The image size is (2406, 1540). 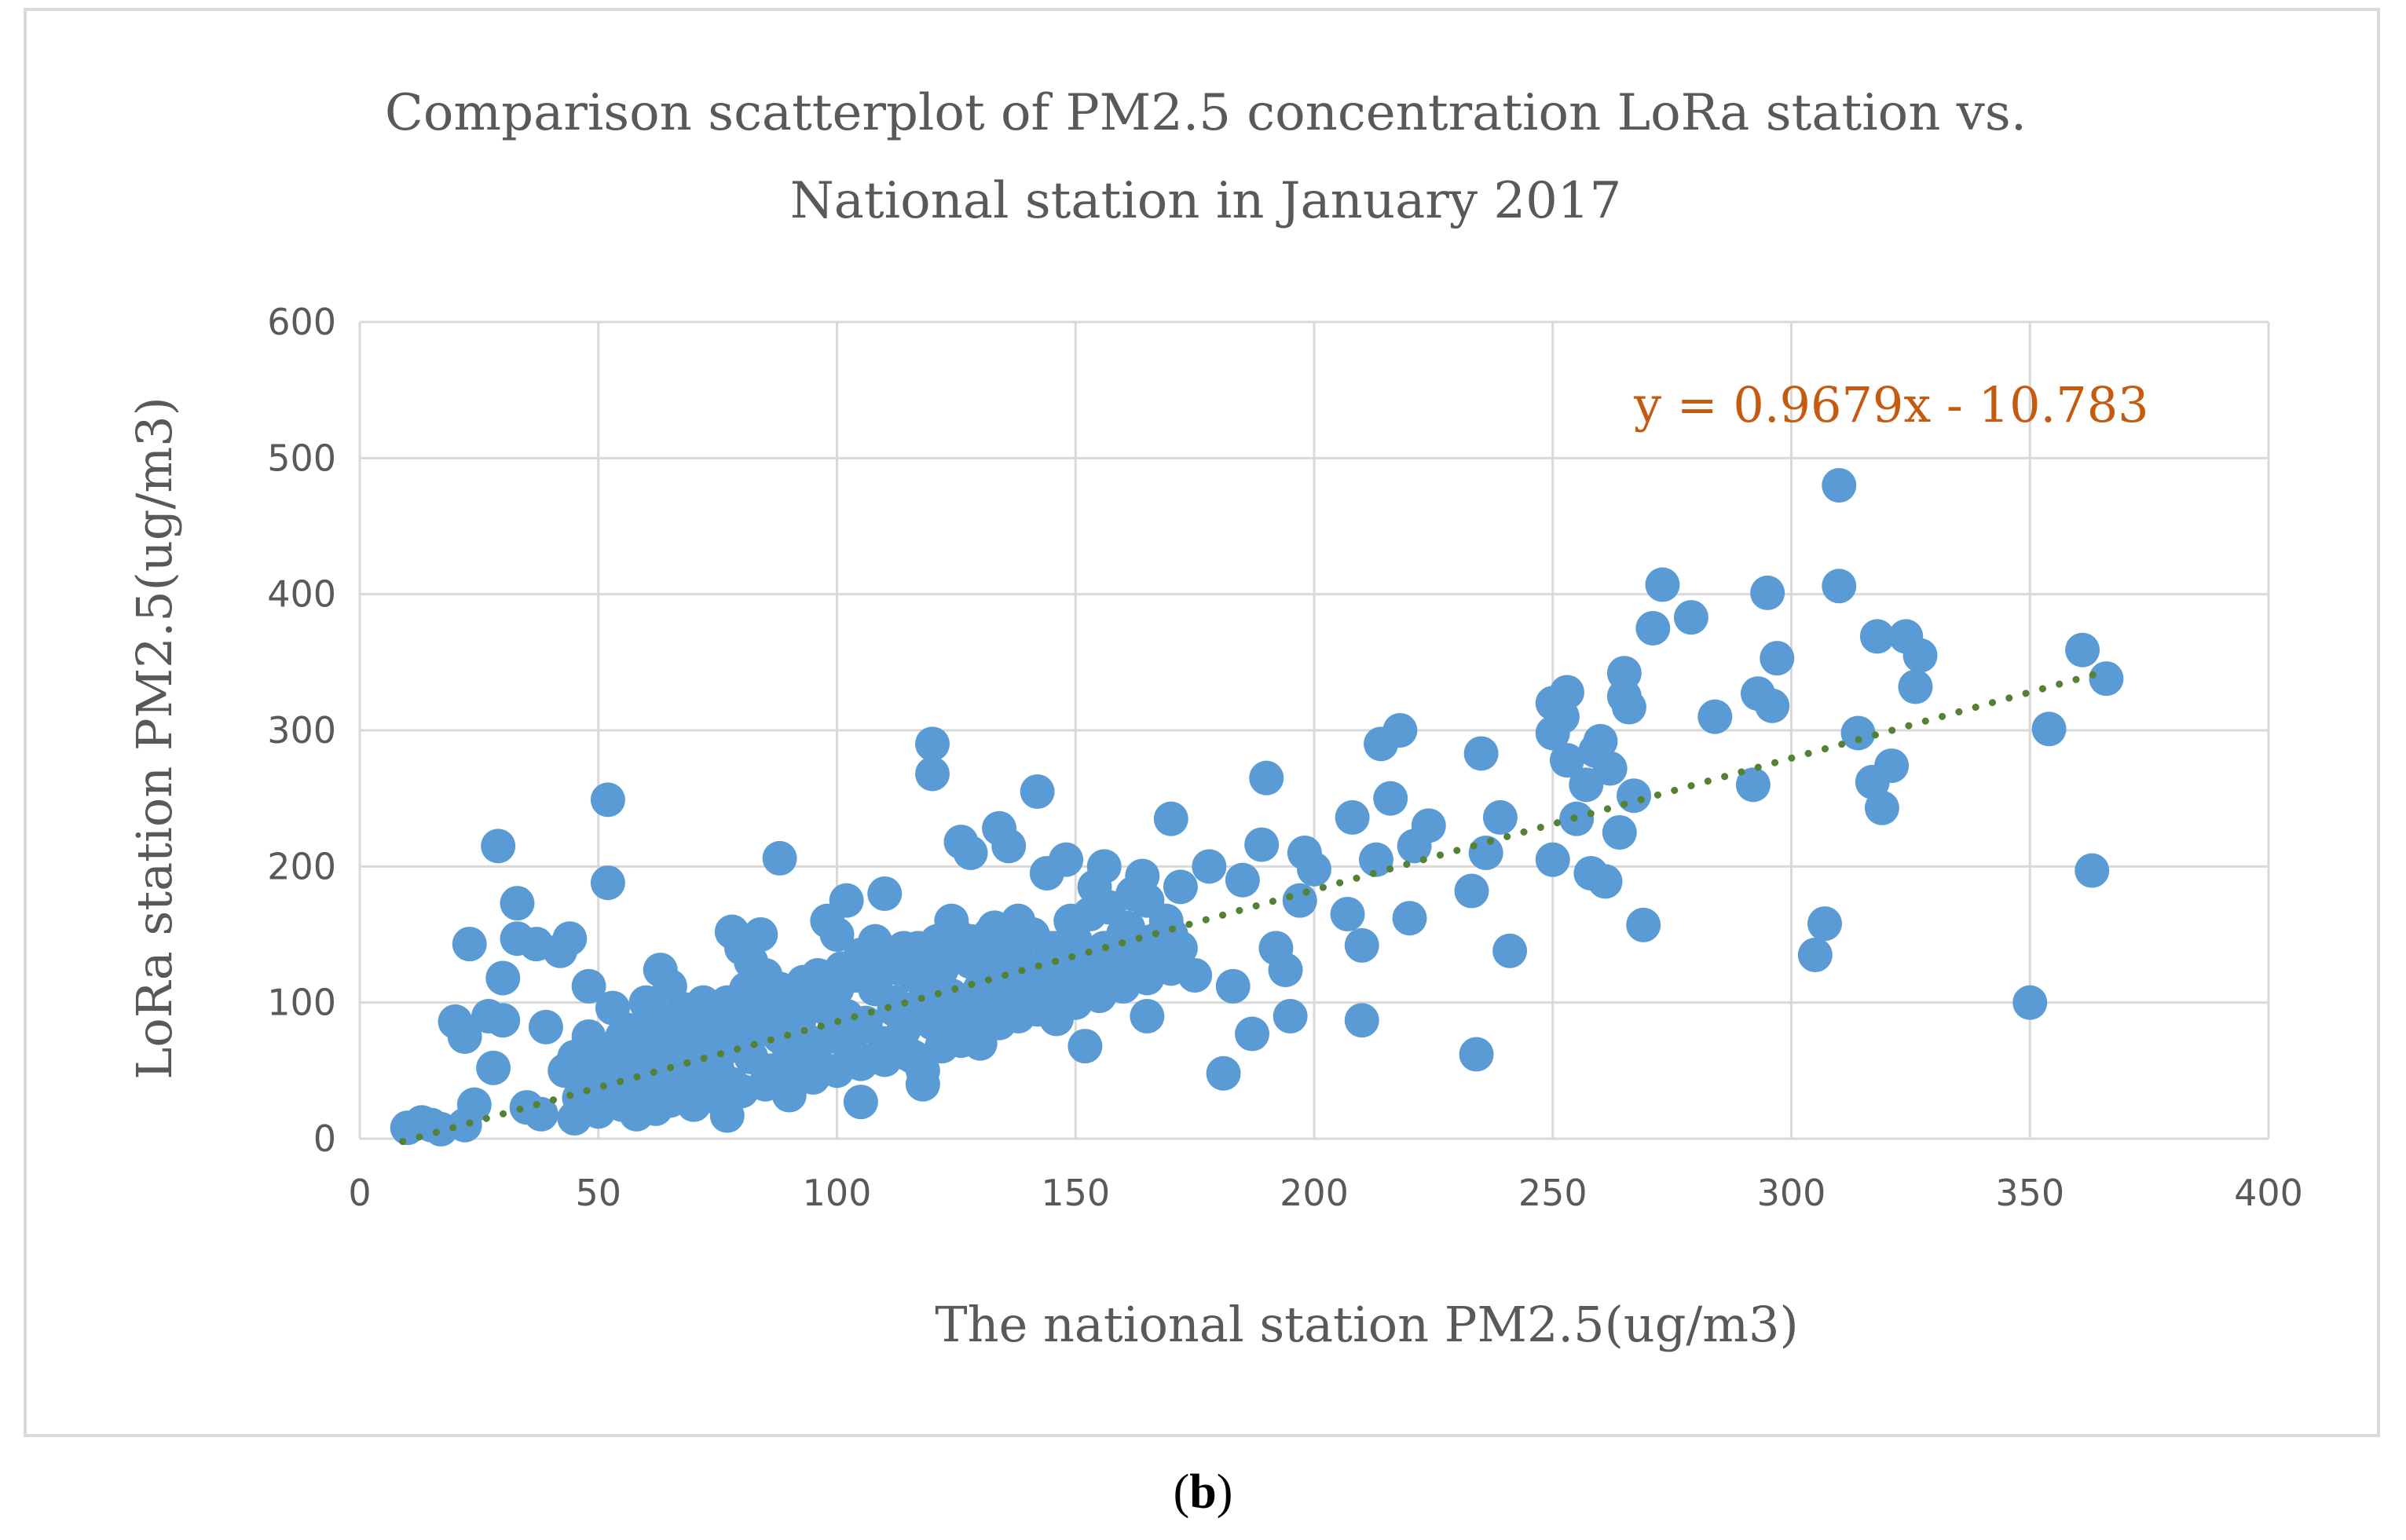 I want to click on x-tick-label: 350, so click(x=2029, y=1193).